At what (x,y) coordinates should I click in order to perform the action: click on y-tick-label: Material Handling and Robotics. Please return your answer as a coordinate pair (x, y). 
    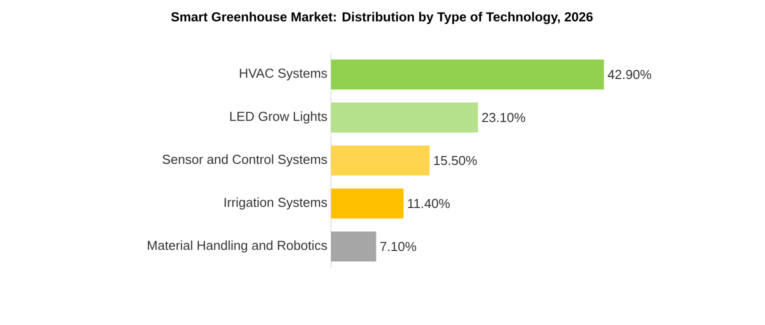
    Looking at the image, I should click on (237, 246).